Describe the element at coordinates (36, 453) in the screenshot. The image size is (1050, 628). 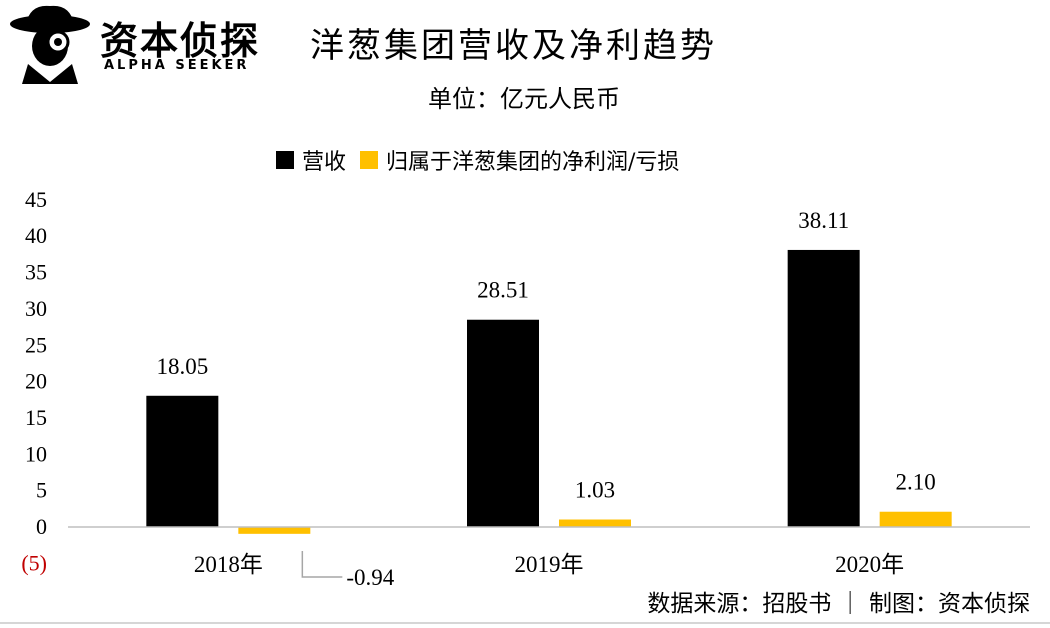
I see `y-tick-label: 10` at that location.